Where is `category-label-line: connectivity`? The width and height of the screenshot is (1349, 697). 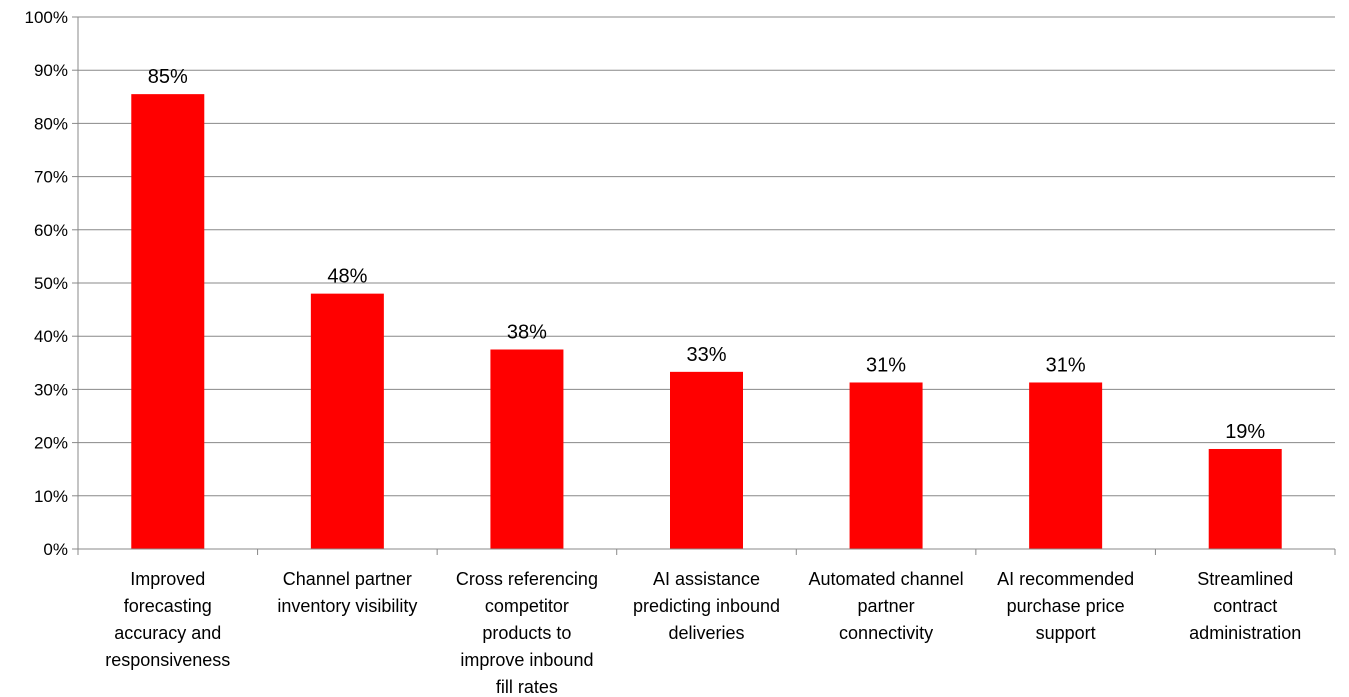 category-label-line: connectivity is located at coordinates (886, 633).